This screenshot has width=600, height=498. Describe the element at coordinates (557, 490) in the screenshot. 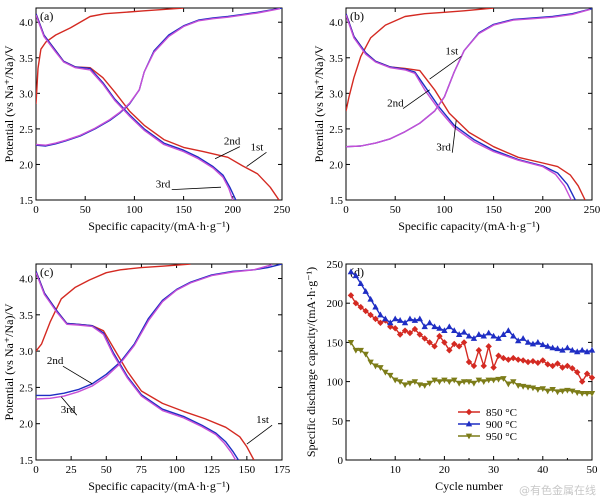

I see `watermark-text: @有色金属在线` at that location.